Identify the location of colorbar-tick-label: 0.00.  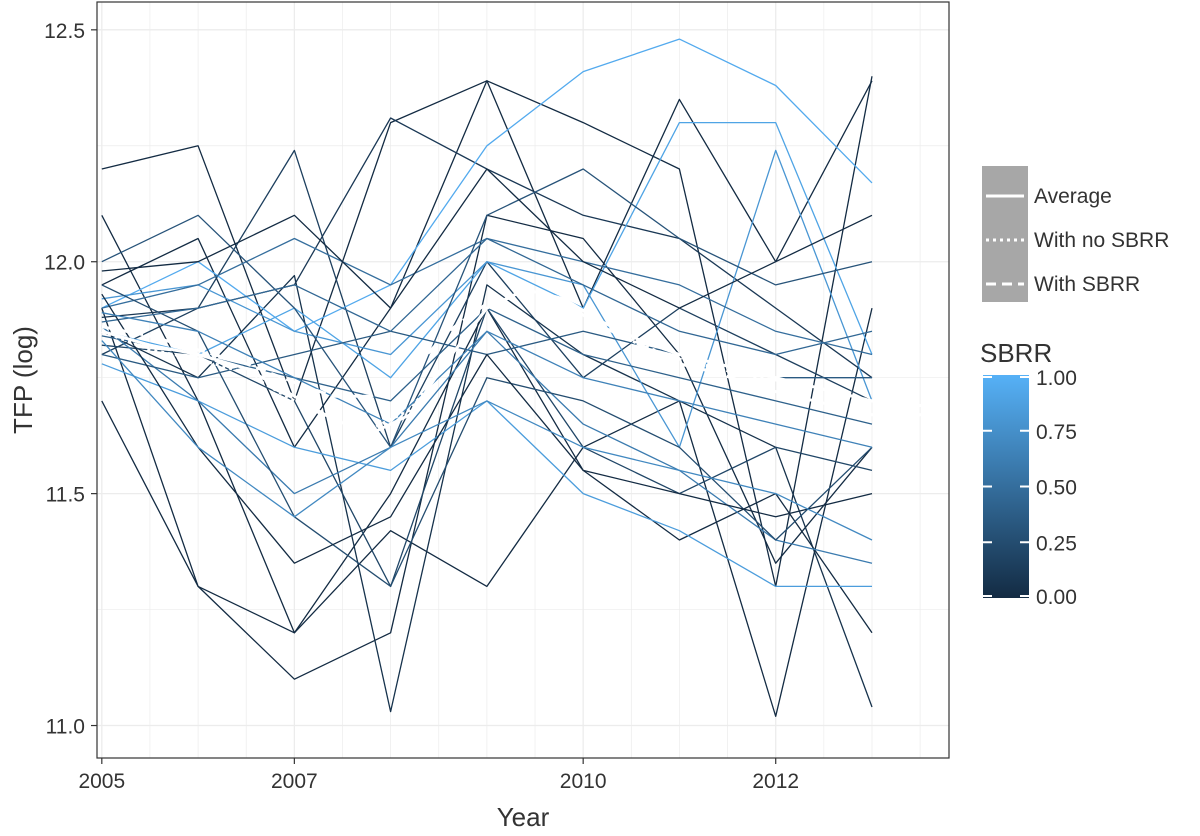
(1056, 597).